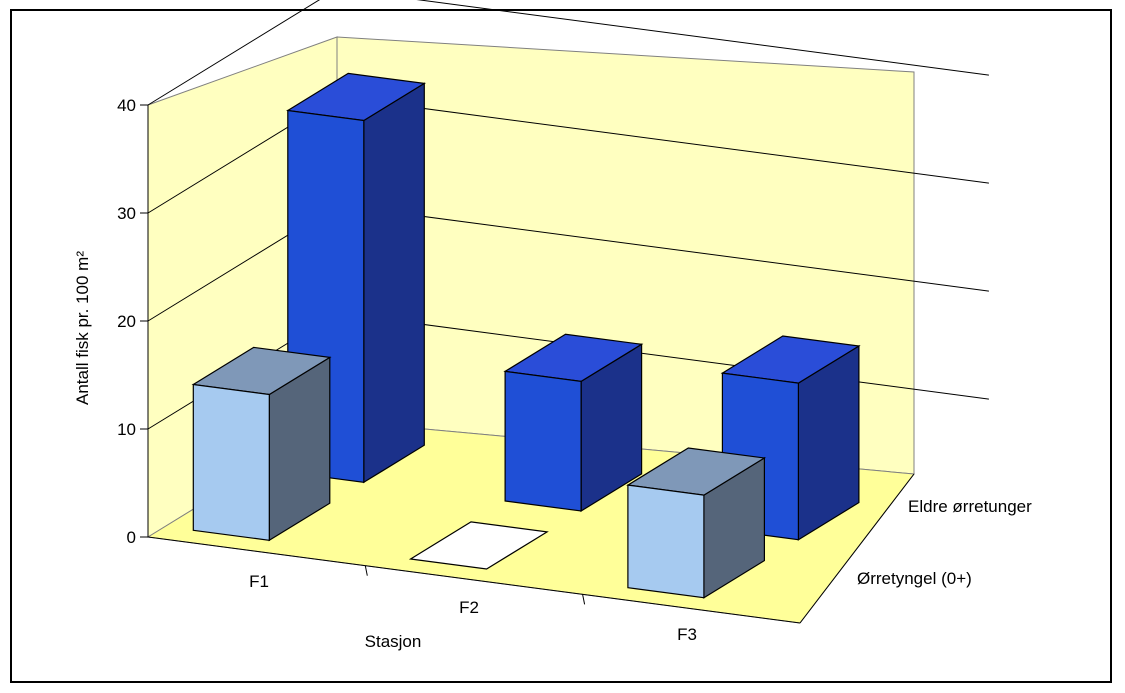 The image size is (1125, 693). I want to click on category-label-f1: F1, so click(259, 581).